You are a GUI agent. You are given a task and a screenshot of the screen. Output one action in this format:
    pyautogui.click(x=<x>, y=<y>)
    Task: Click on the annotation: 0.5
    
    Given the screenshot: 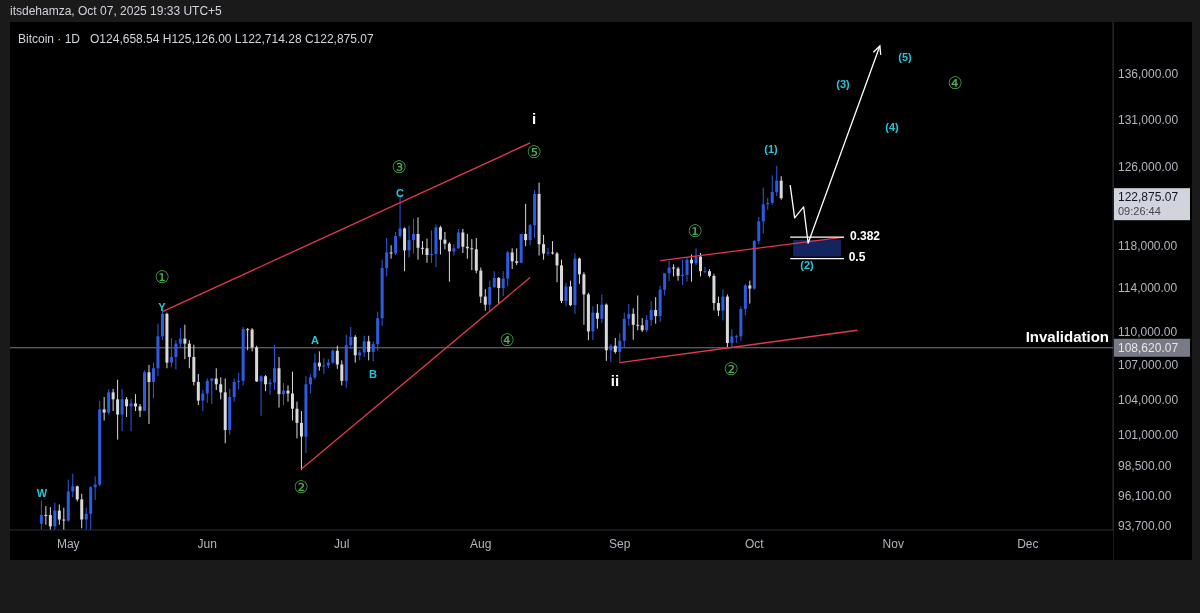 What is the action you would take?
    pyautogui.click(x=857, y=257)
    